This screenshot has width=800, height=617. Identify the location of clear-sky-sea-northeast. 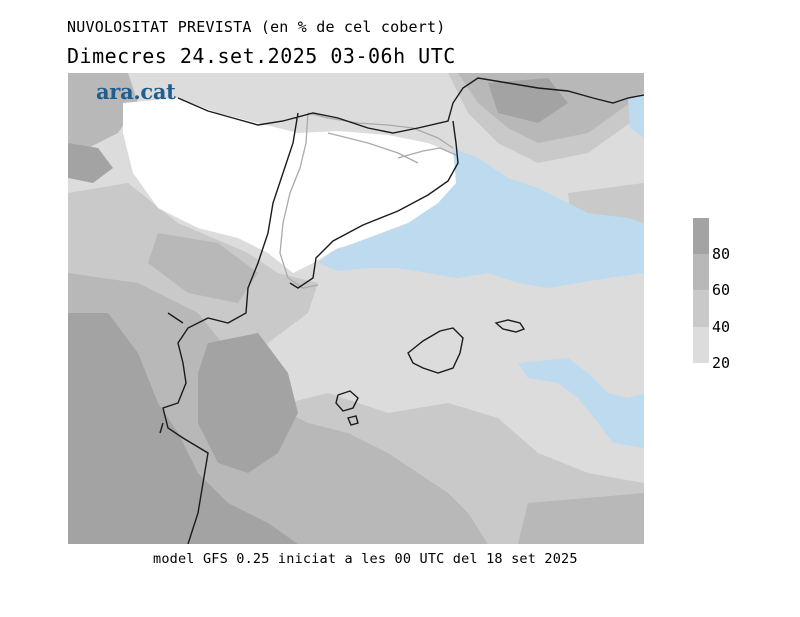
(636, 115).